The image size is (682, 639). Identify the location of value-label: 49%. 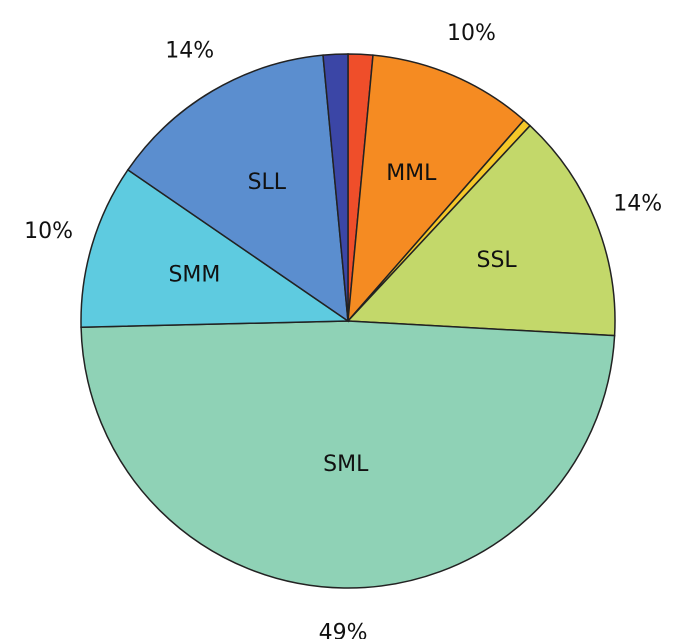
(343, 629).